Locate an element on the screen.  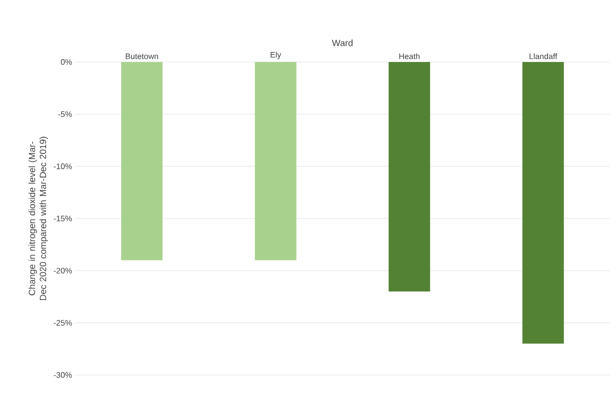
y-tick-label: 0% is located at coordinates (66, 62).